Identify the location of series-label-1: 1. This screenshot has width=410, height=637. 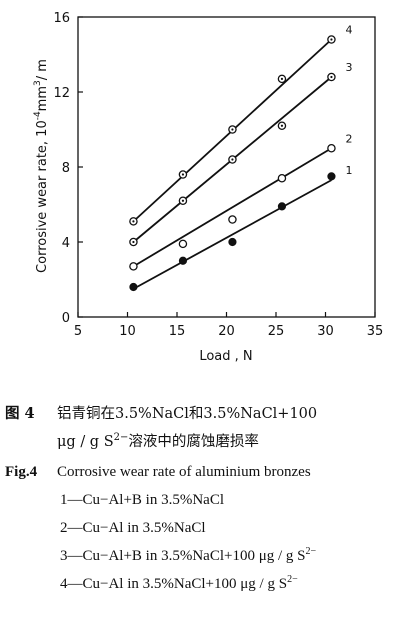
(348, 170).